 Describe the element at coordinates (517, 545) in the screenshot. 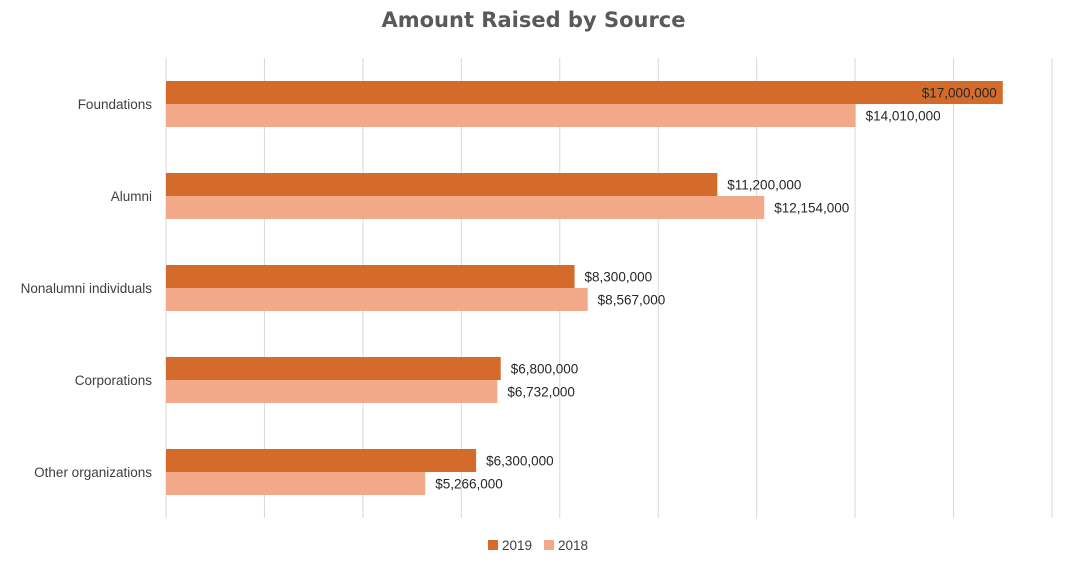

I see `legend-label-2019: 2019` at that location.